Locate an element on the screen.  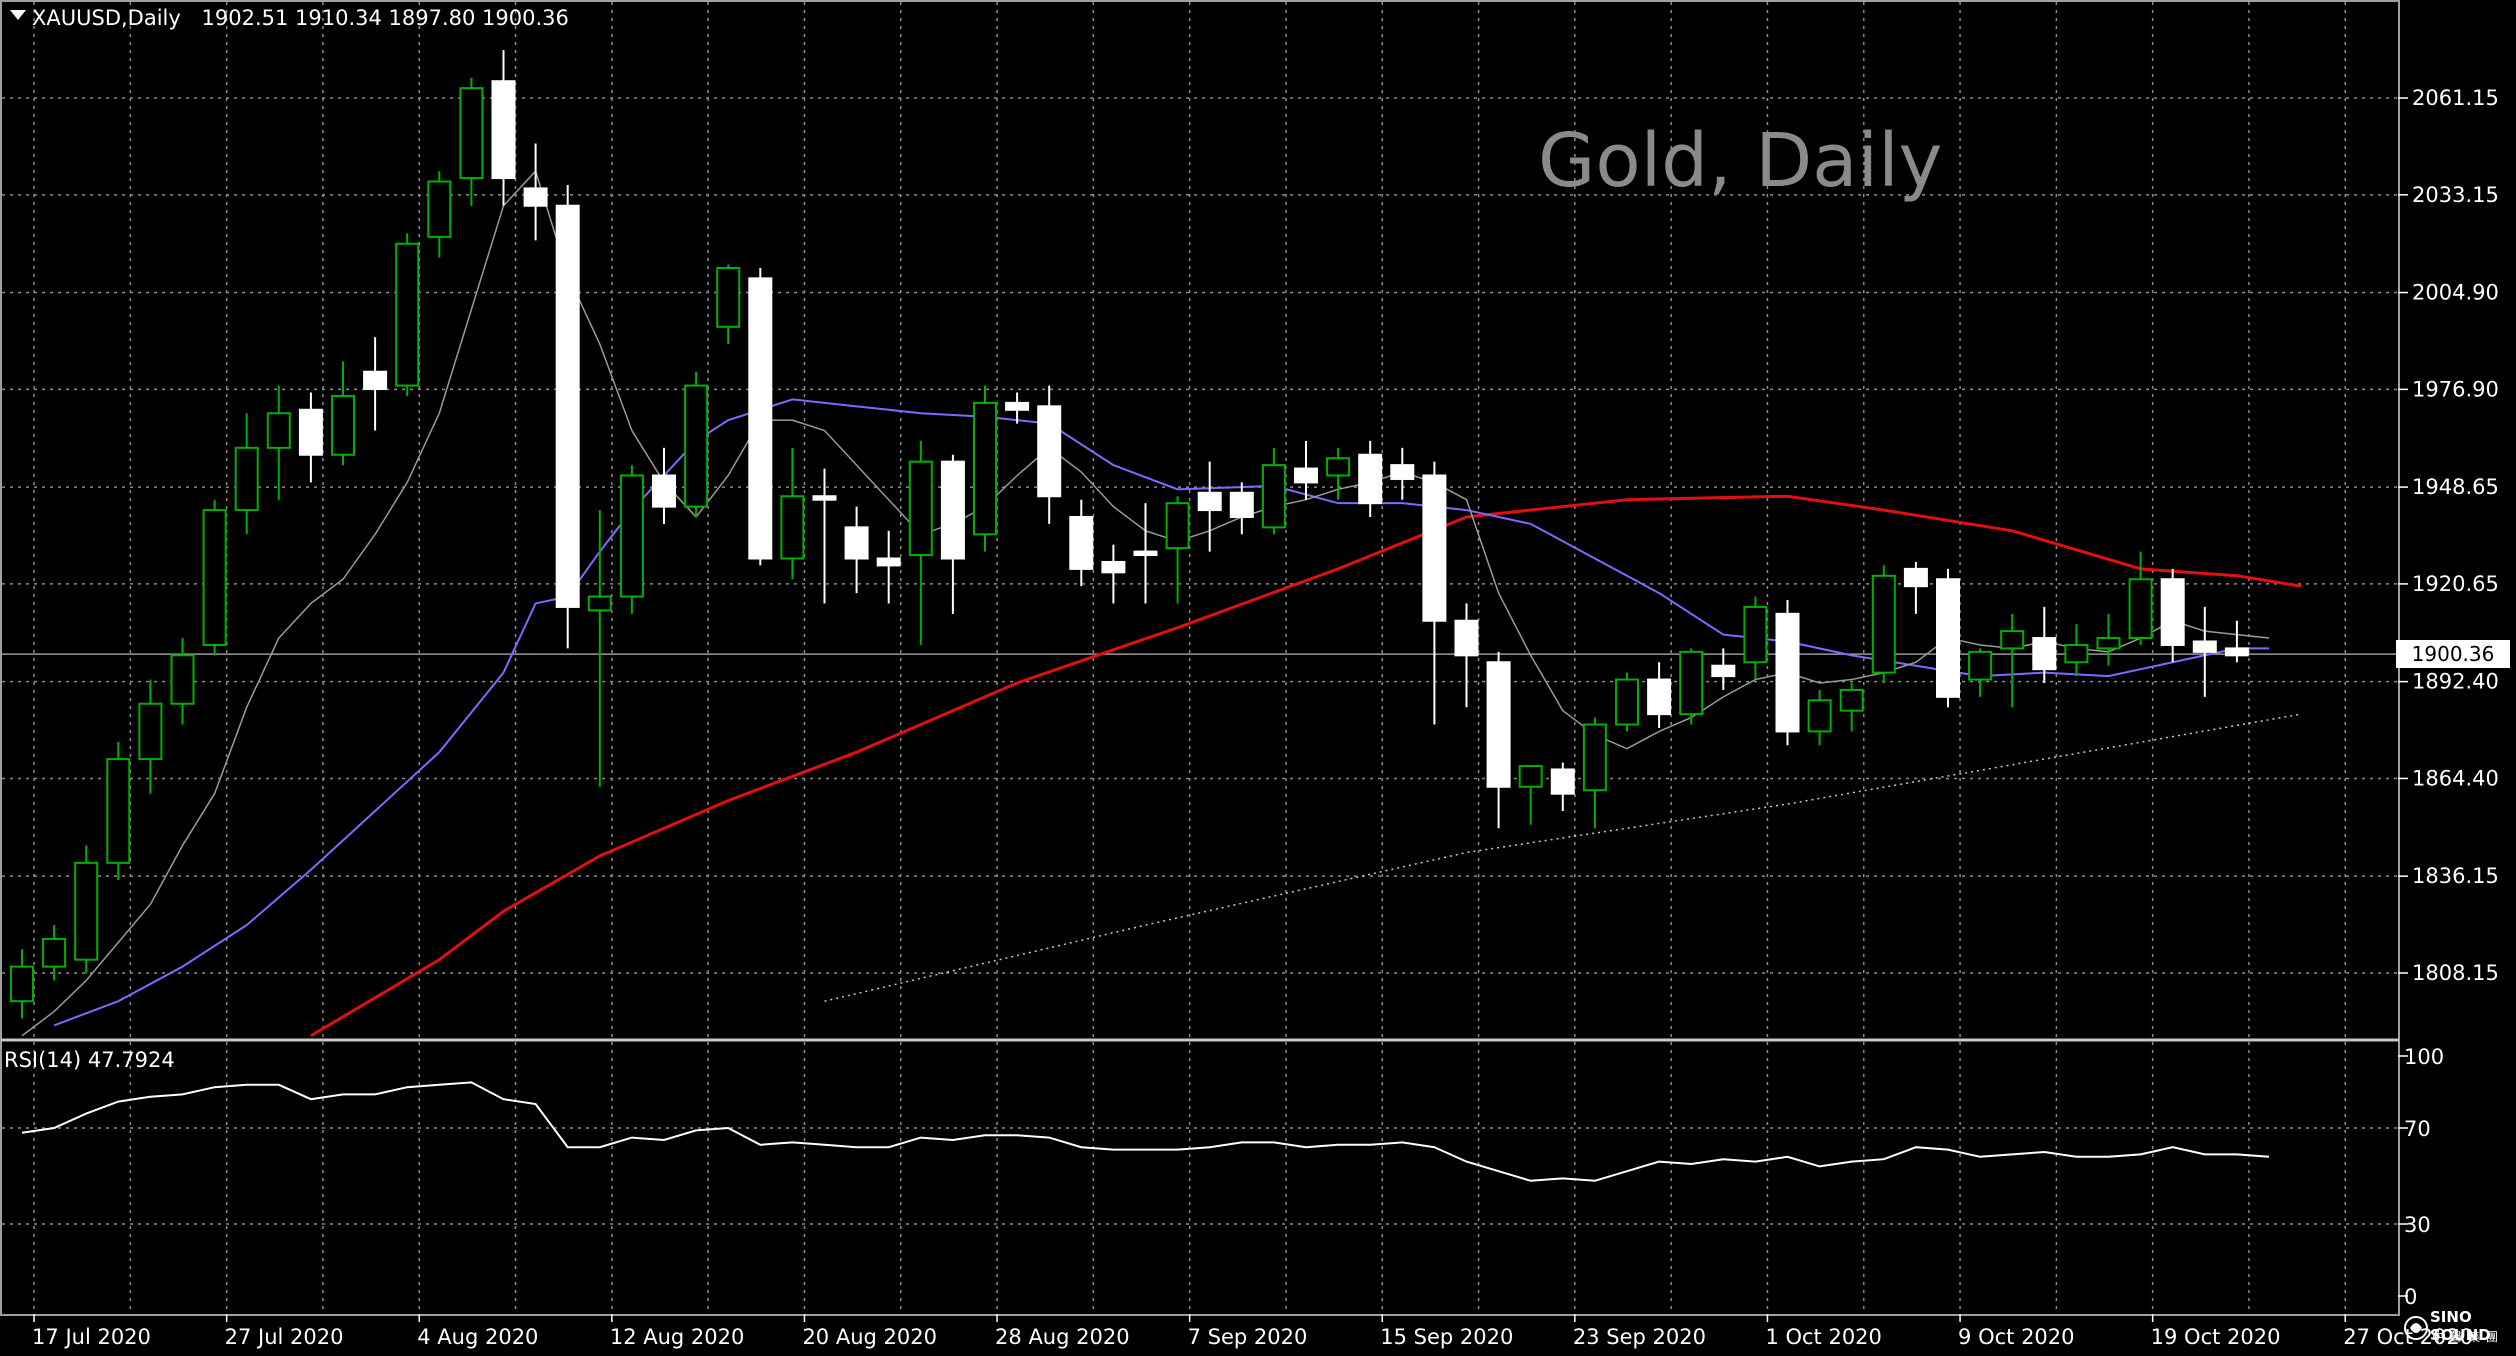
logo-text: SINO SOUND is located at coordinates (2460, 1326).